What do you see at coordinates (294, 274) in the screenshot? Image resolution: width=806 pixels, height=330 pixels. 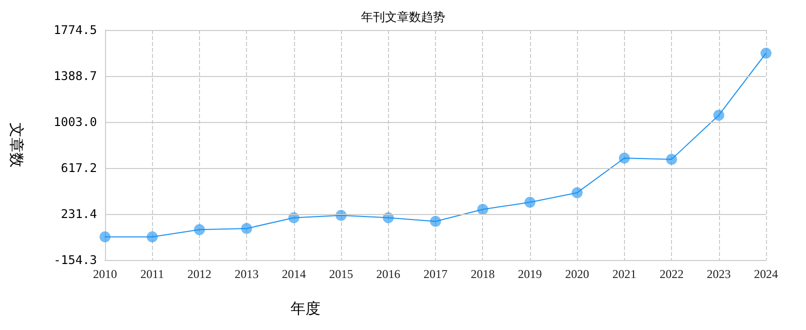 I see `x-tick-label: 2014` at bounding box center [294, 274].